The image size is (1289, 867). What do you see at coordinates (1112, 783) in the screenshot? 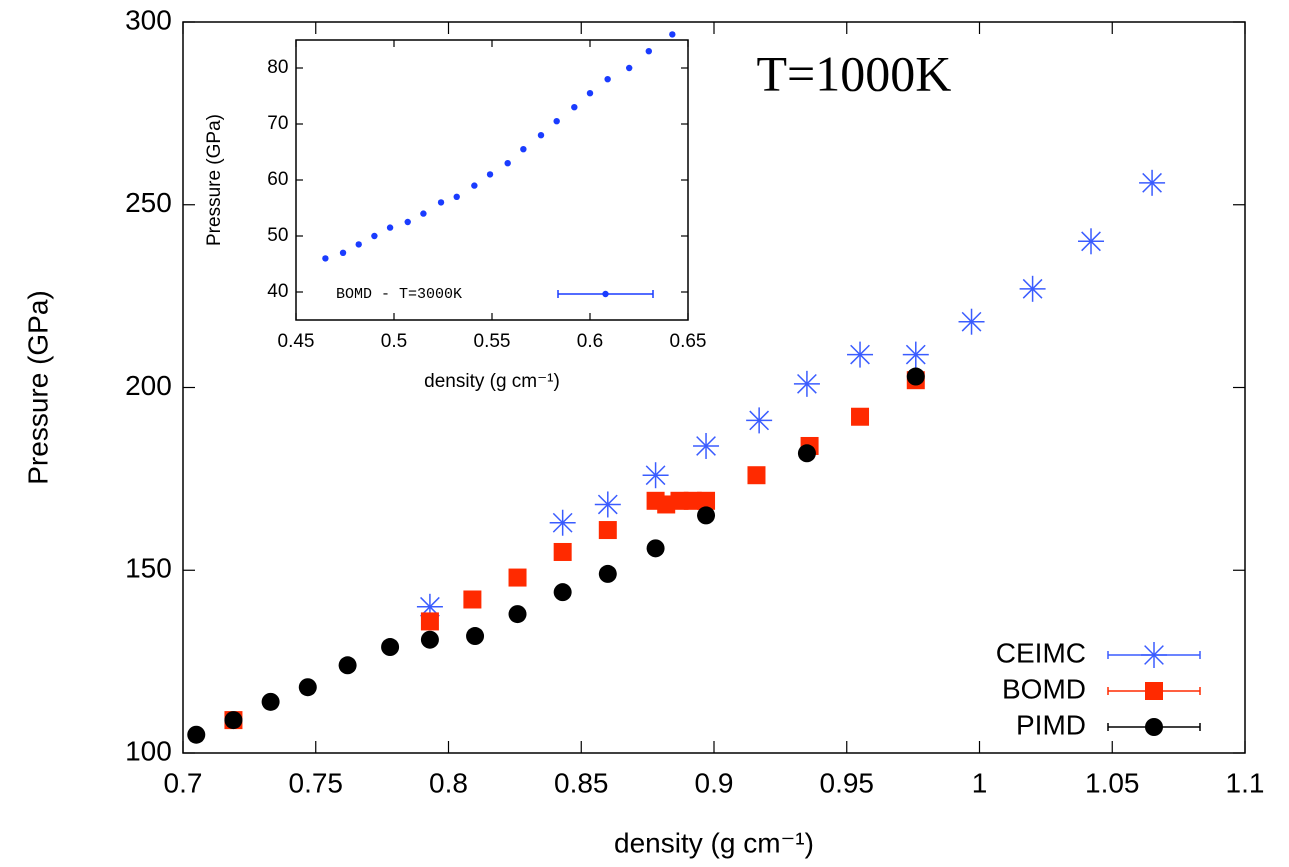
I see `x-tick-label: 1.05` at bounding box center [1112, 783].